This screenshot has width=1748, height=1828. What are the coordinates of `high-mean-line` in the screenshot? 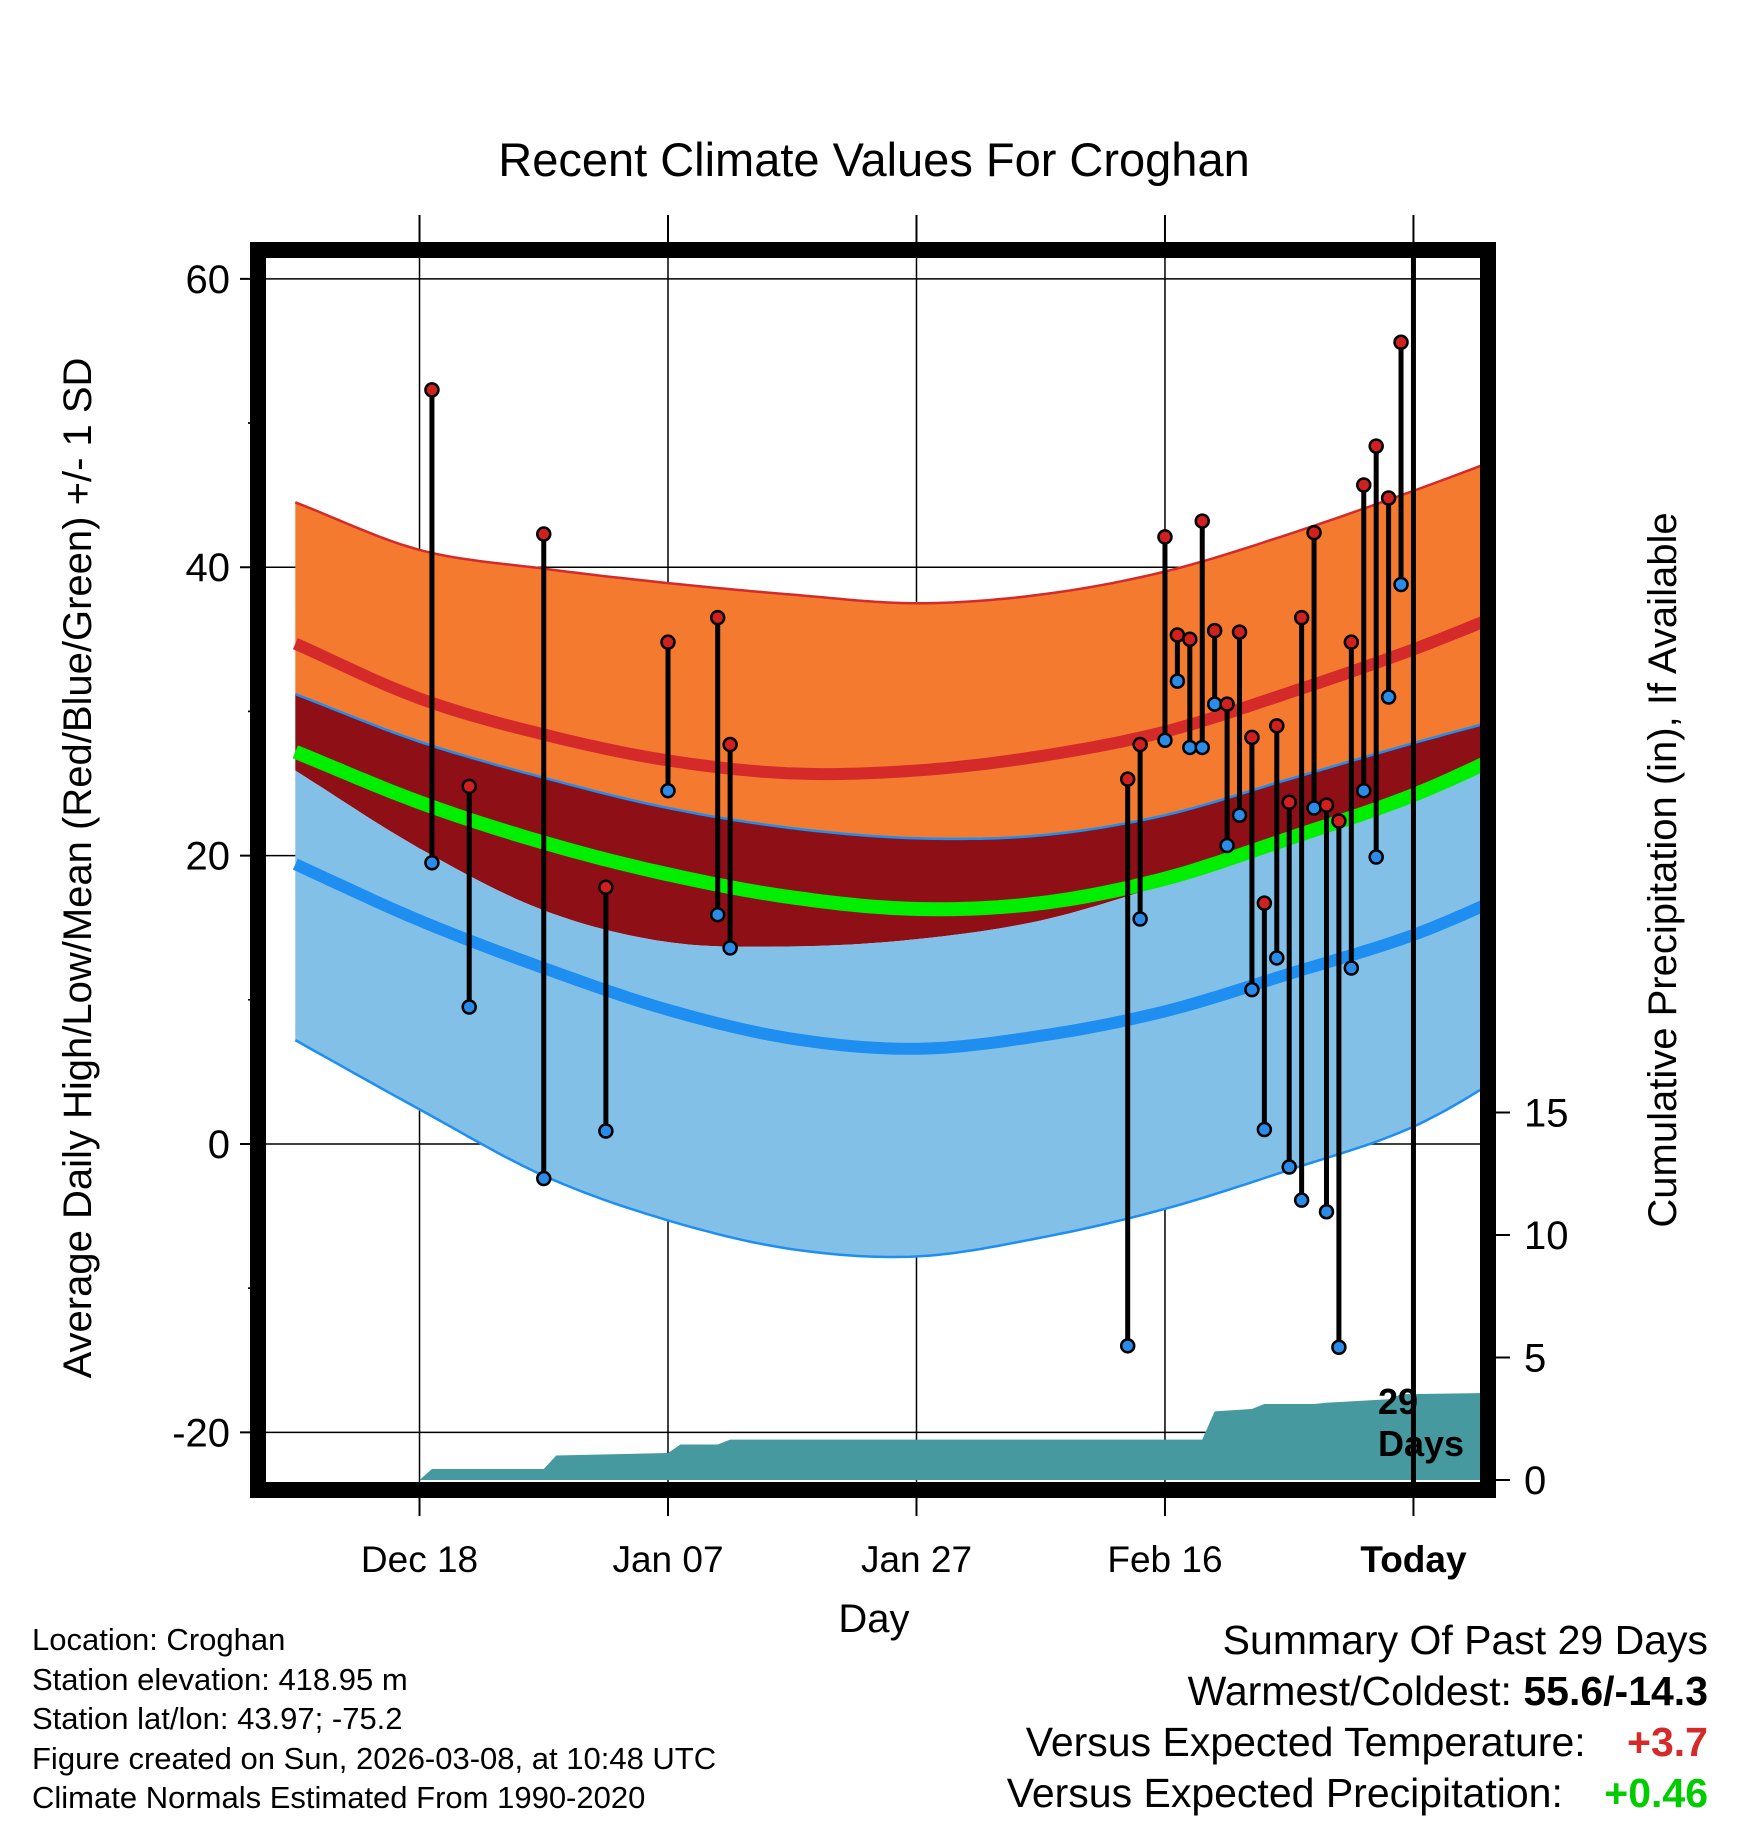 It's located at (890, 697).